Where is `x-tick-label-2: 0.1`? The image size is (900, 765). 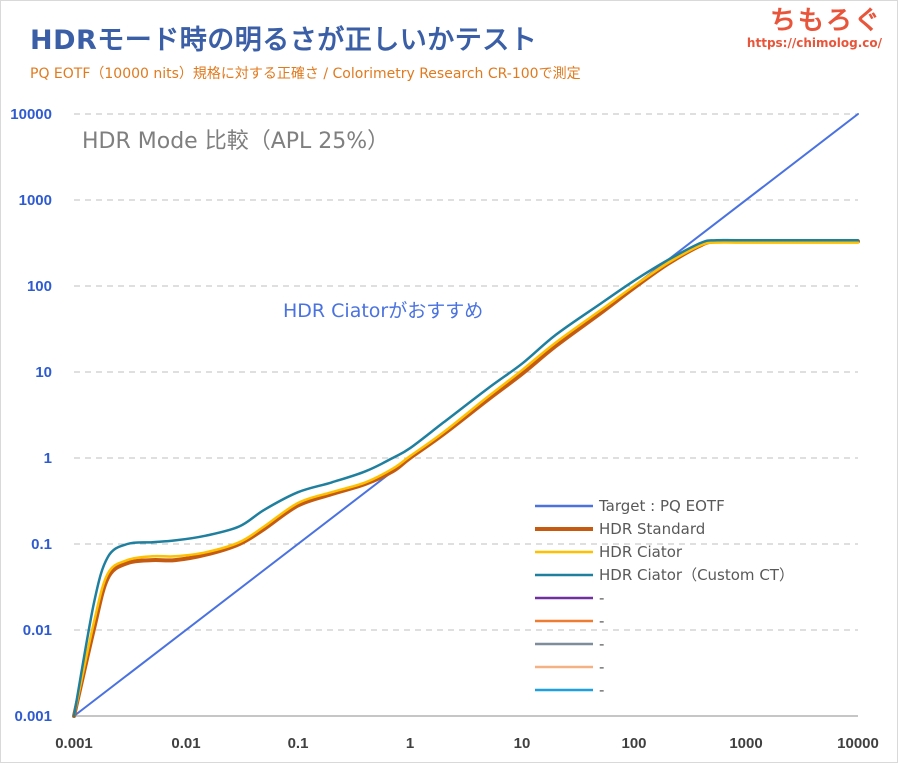
x-tick-label-2: 0.1 is located at coordinates (298, 743).